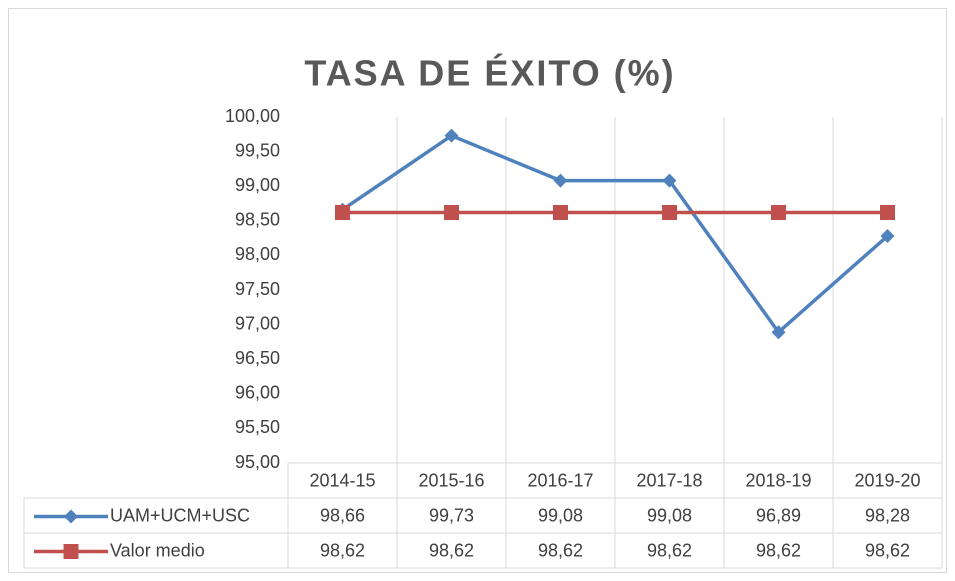 Image resolution: width=955 pixels, height=581 pixels. I want to click on table-cell: 98,66, so click(342, 515).